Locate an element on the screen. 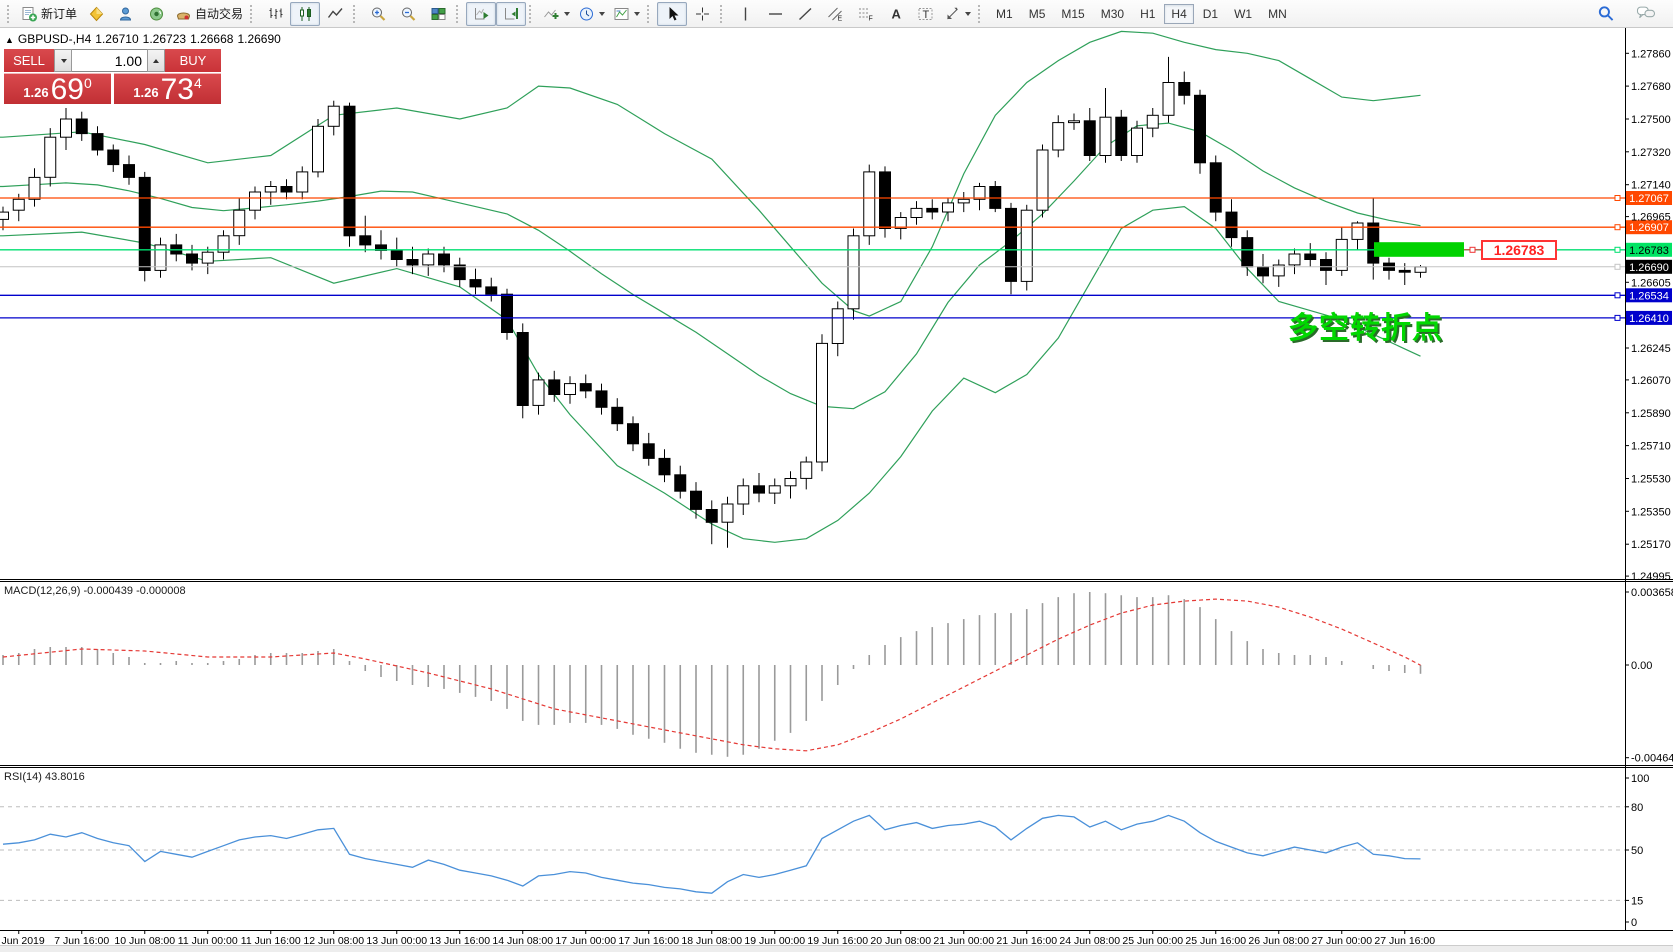 This screenshot has width=1673, height=952. svg-text: 17 Jun 00:00 is located at coordinates (585, 941).